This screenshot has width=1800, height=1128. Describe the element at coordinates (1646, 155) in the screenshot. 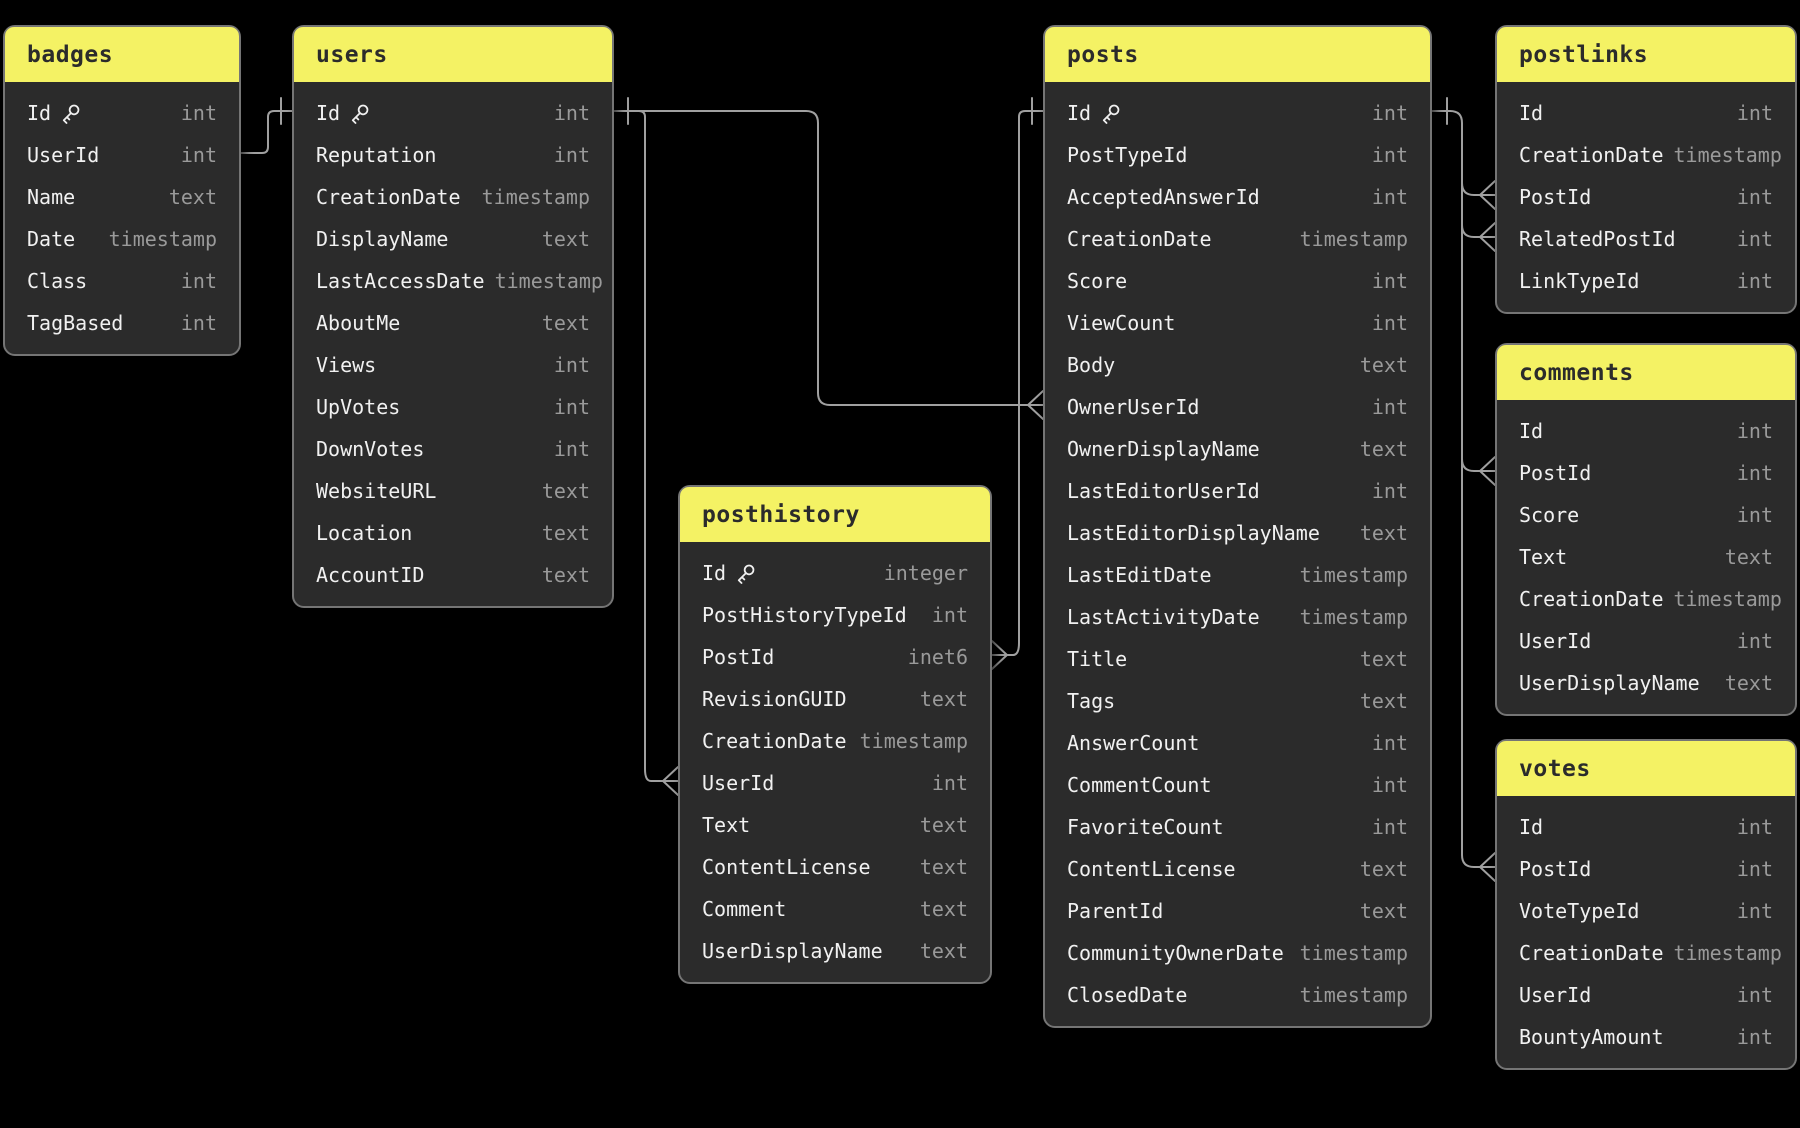

I see `field-row-postlinks-CreationDate: CreationDate timestamp` at that location.